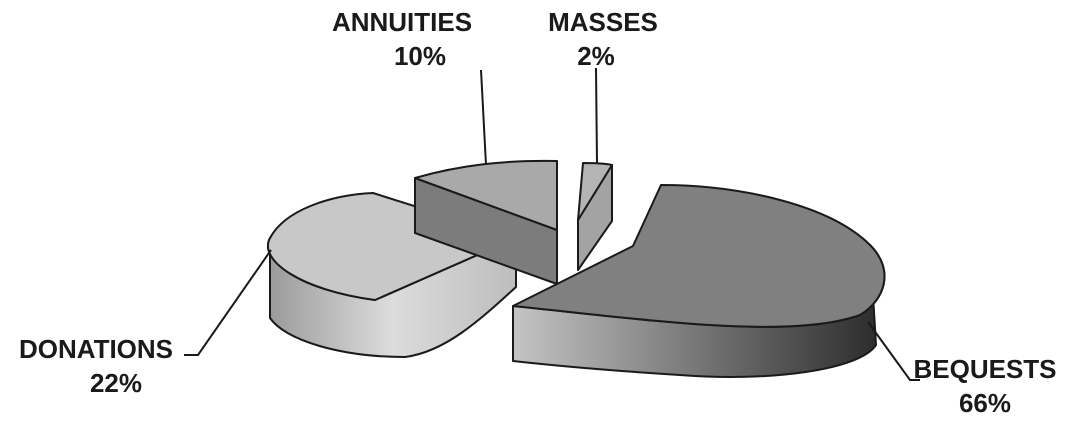 The image size is (1083, 422). What do you see at coordinates (402, 22) in the screenshot?
I see `slice-label-annuities: ANNUITIES` at bounding box center [402, 22].